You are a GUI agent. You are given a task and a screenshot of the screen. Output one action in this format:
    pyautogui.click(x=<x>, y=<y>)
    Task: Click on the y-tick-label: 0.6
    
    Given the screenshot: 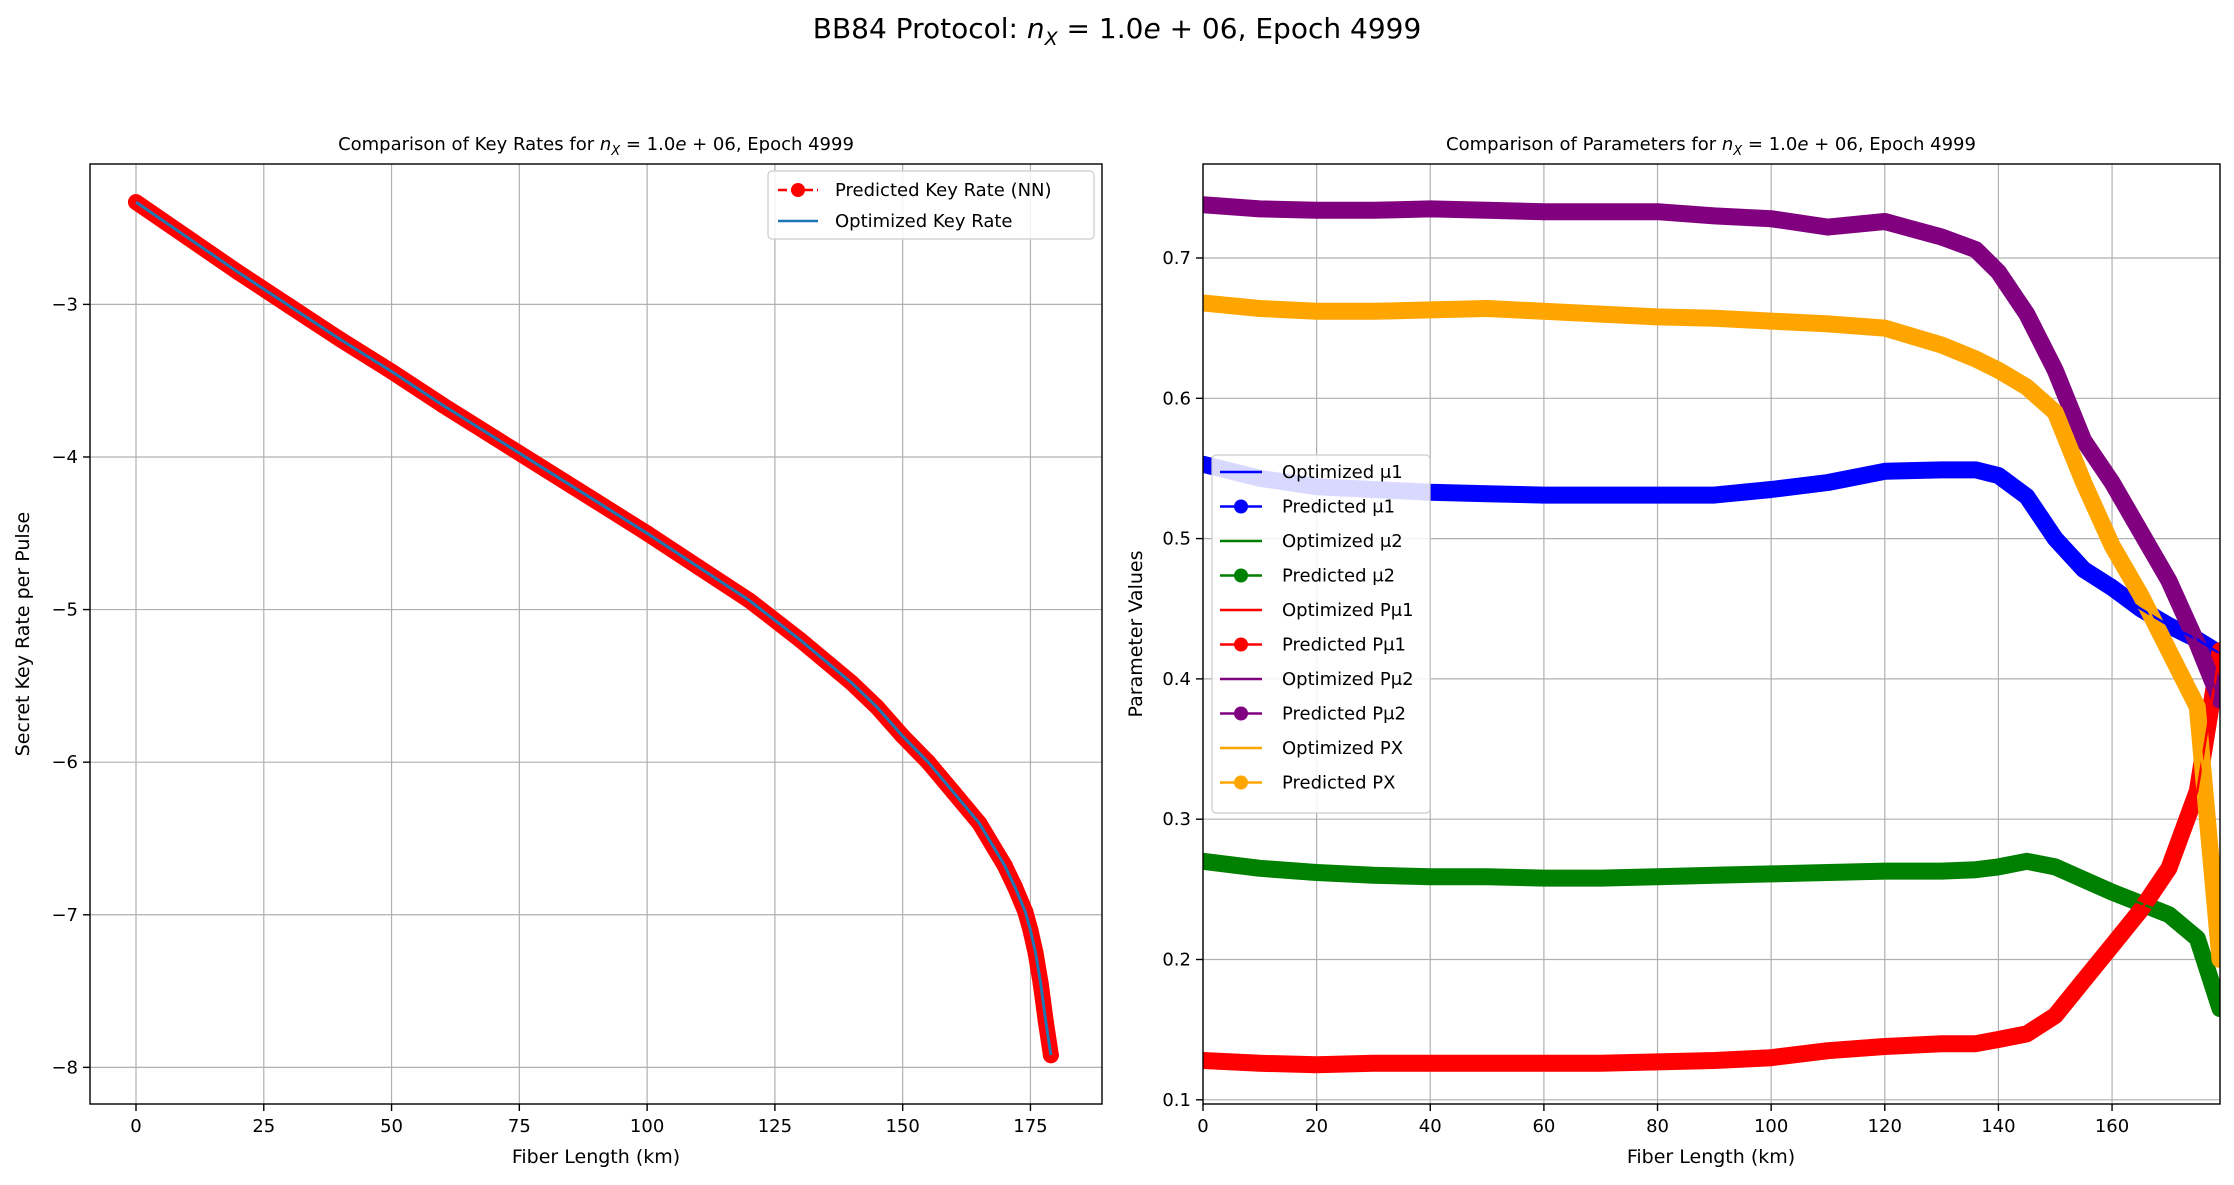 What is the action you would take?
    pyautogui.click(x=1176, y=398)
    